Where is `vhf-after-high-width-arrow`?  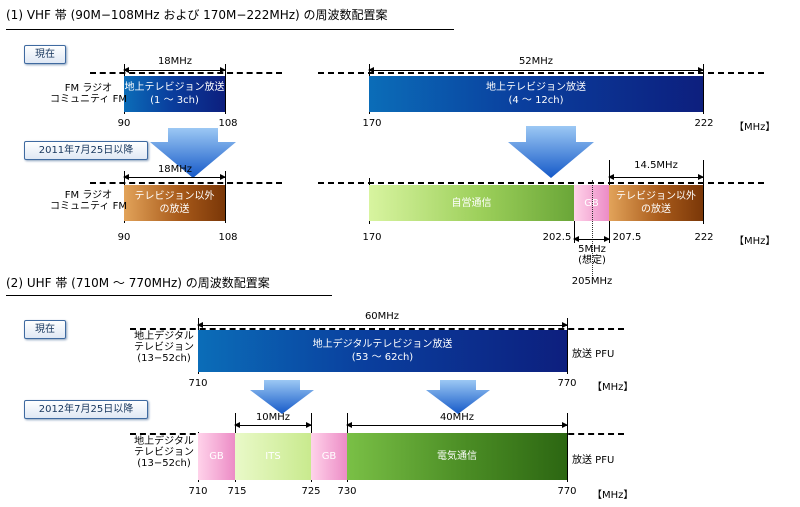 vhf-after-high-width-arrow is located at coordinates (656, 177).